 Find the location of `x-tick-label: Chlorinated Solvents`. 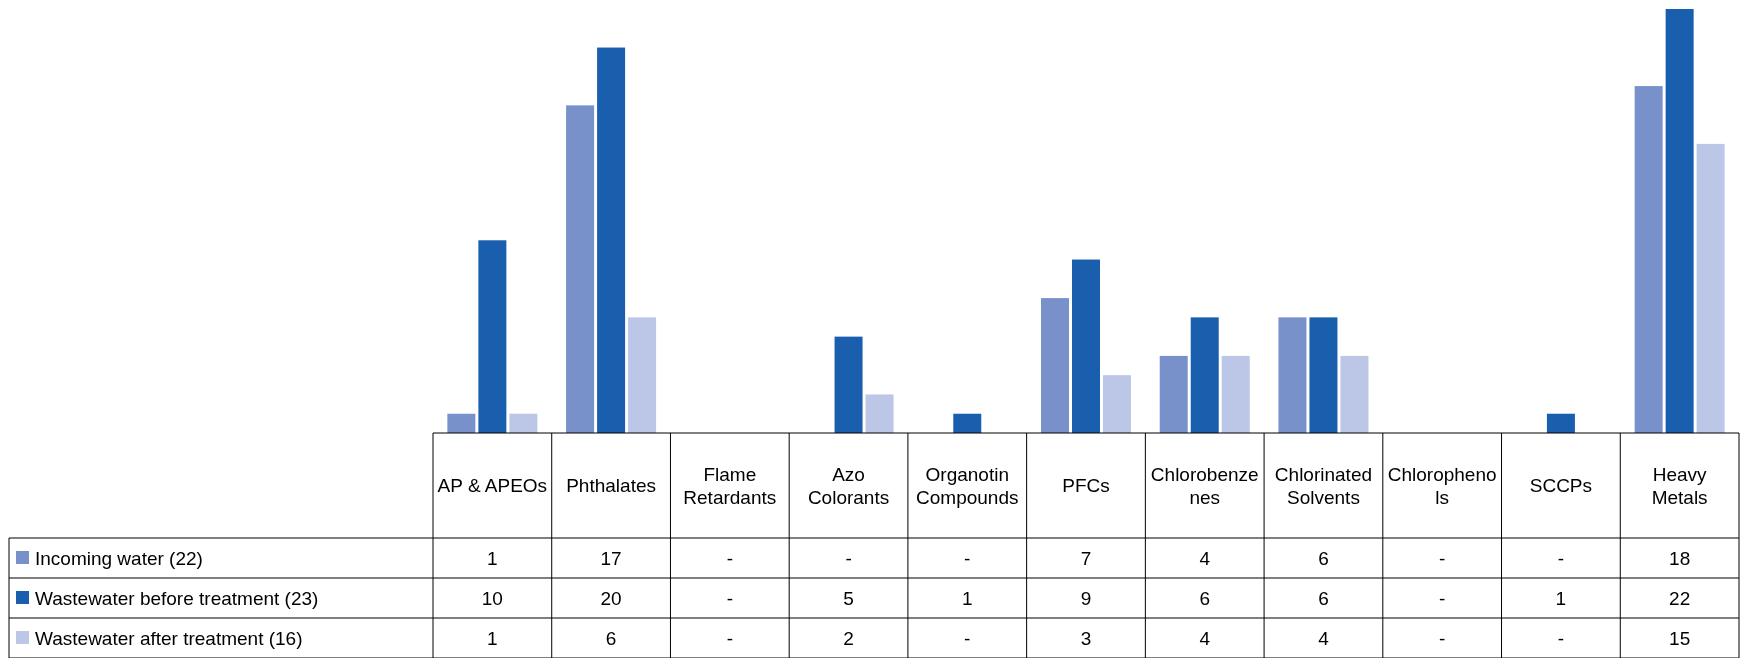

x-tick-label: Chlorinated Solvents is located at coordinates (1323, 485).